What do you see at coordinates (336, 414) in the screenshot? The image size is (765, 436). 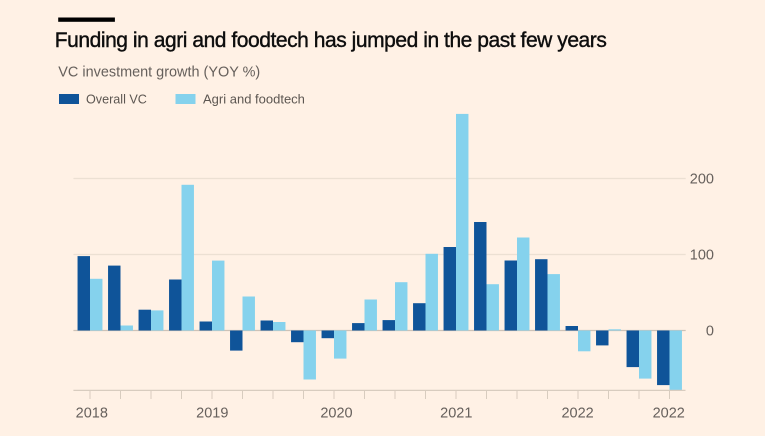 I see `svg-text: 2020` at bounding box center [336, 414].